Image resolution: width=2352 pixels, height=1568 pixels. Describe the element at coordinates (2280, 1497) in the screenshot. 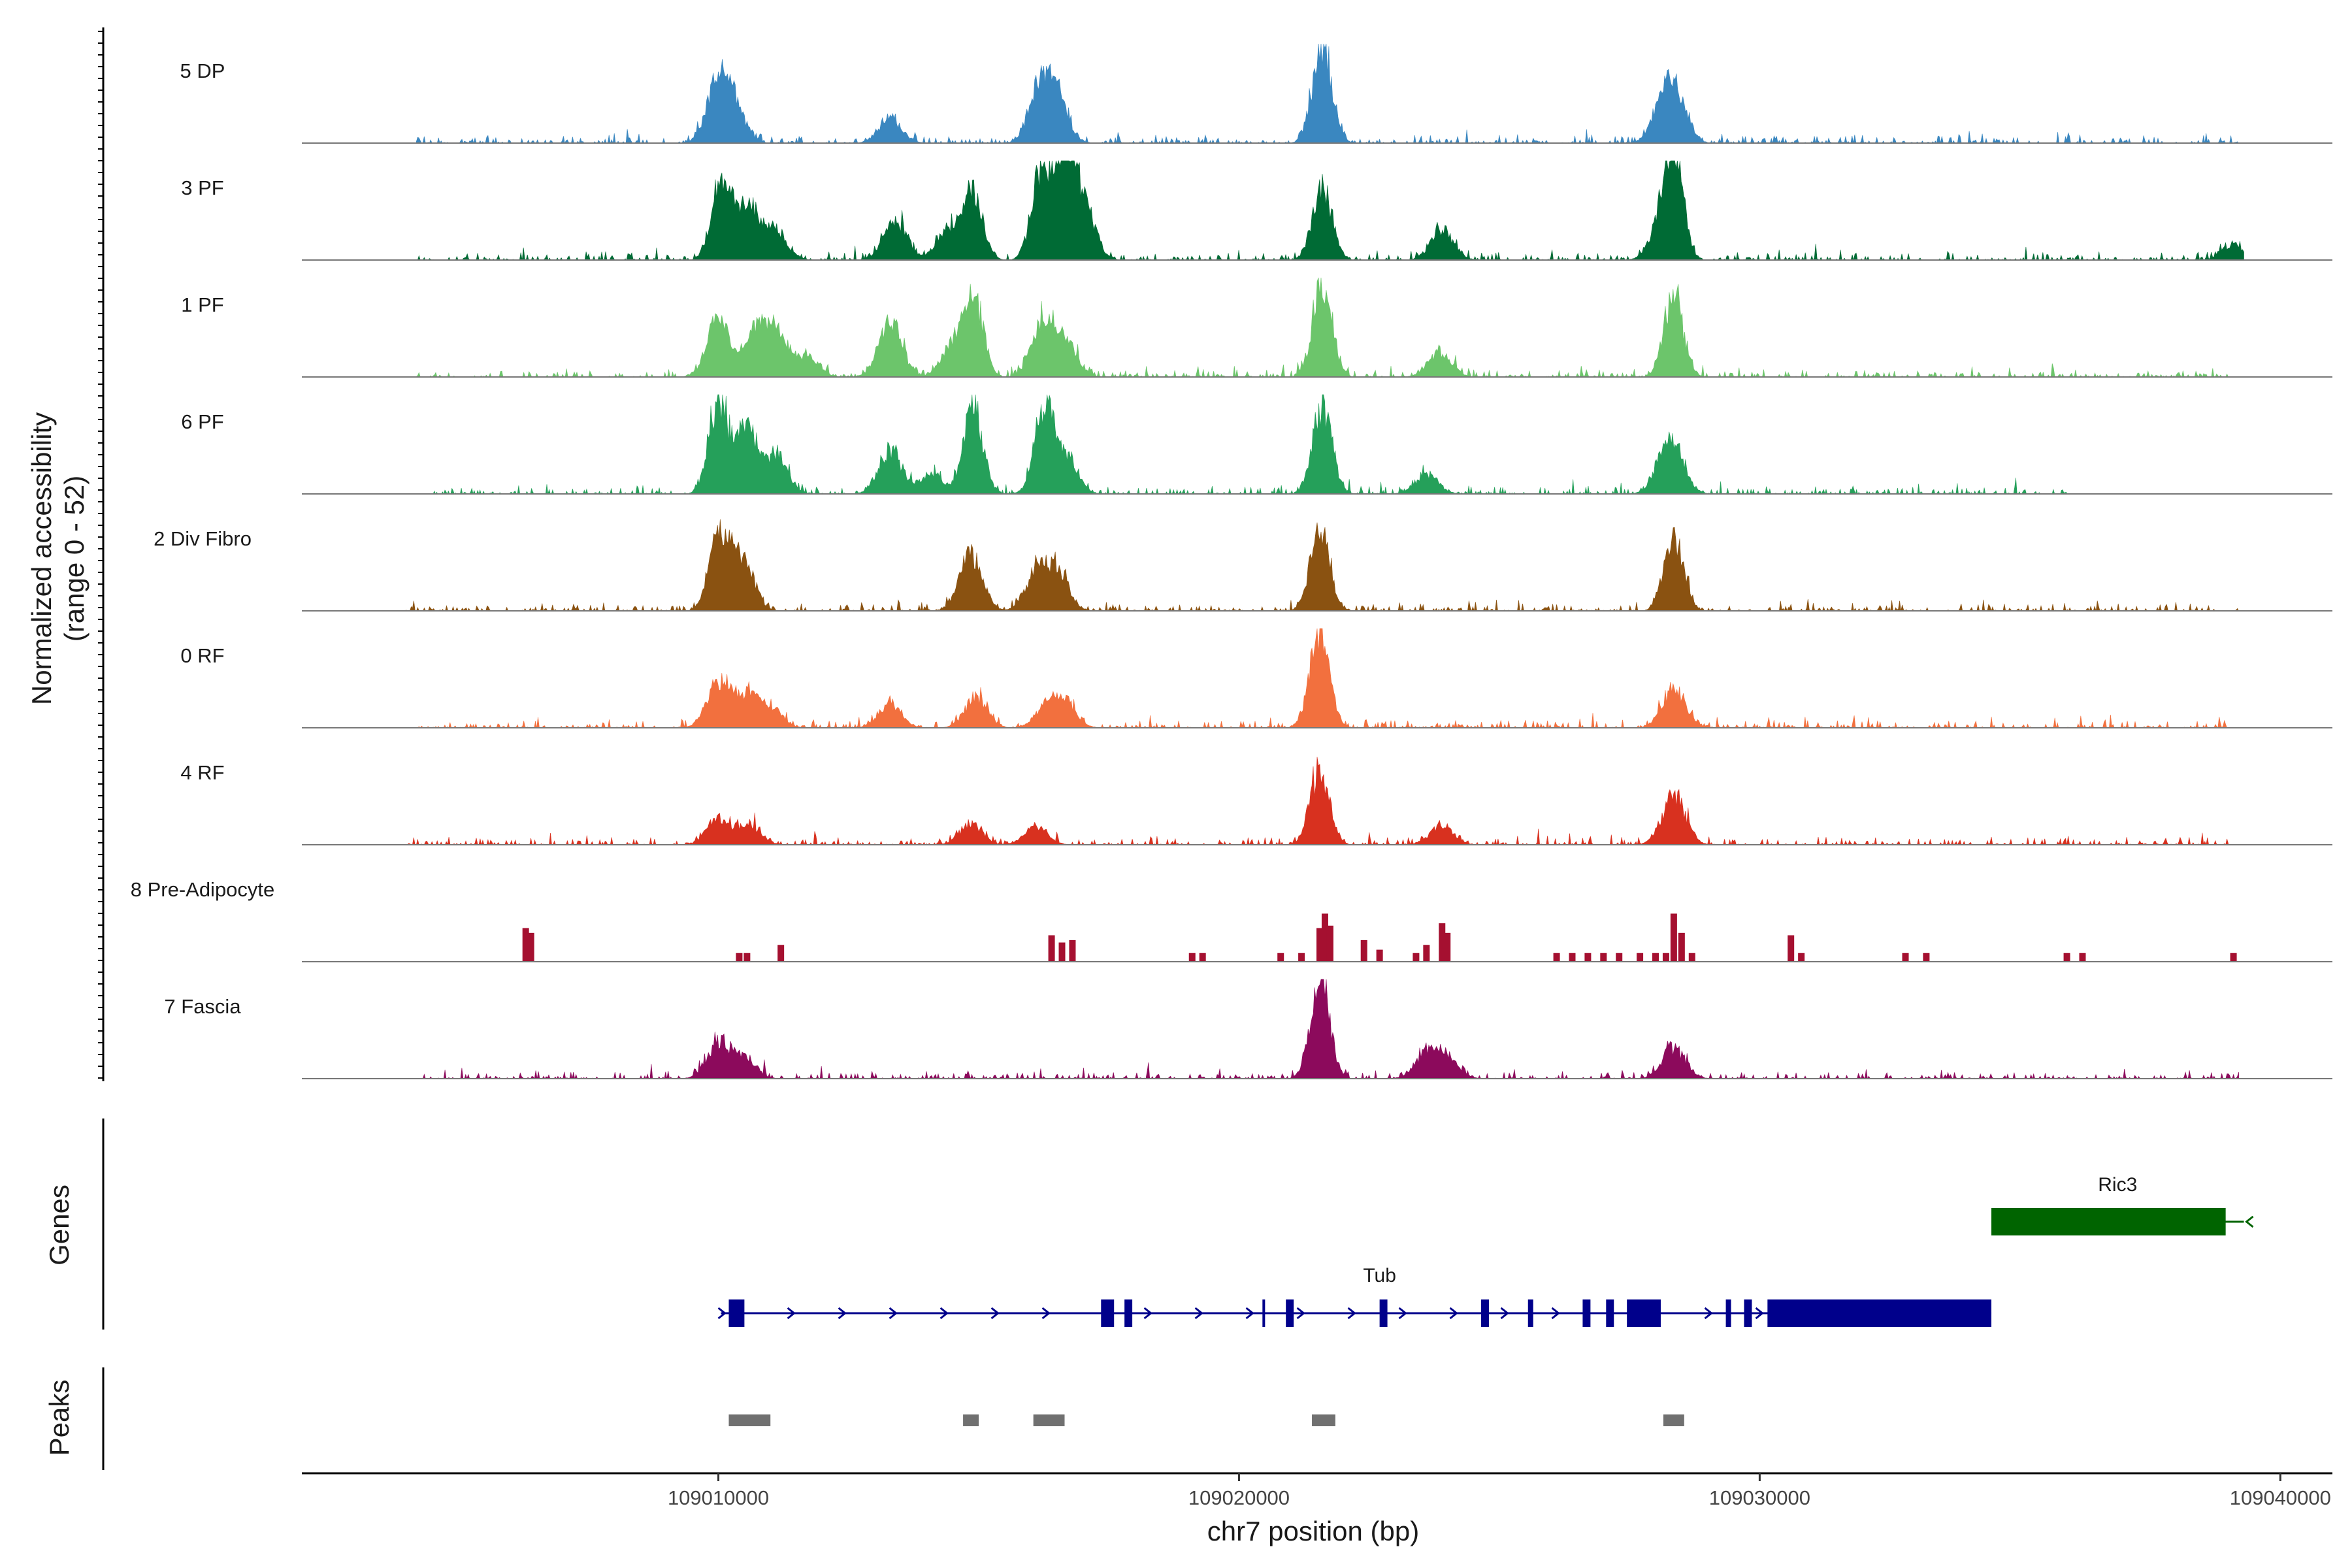

I see `x-tick-label: 109040000` at that location.